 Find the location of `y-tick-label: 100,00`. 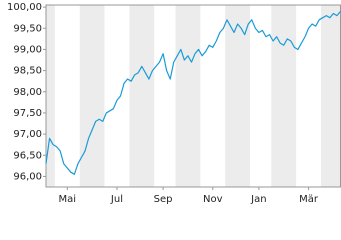

y-tick-label: 100,00 is located at coordinates (24, 7).